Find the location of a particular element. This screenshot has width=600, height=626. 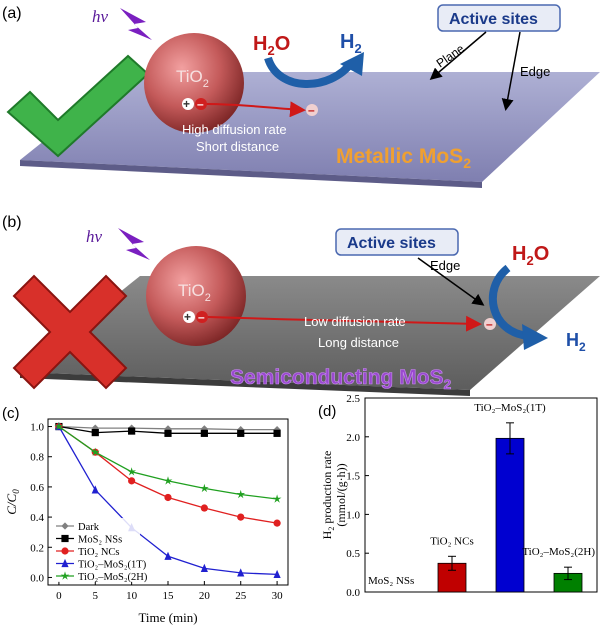

lightning-icon is located at coordinates (136, 24).